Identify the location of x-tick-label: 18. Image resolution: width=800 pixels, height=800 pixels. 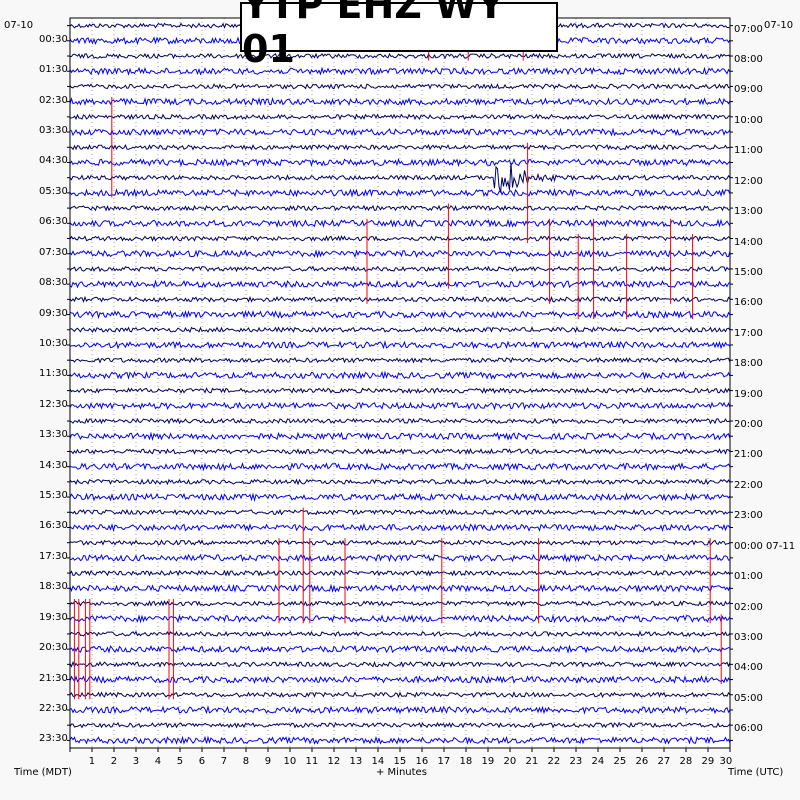
(466, 761).